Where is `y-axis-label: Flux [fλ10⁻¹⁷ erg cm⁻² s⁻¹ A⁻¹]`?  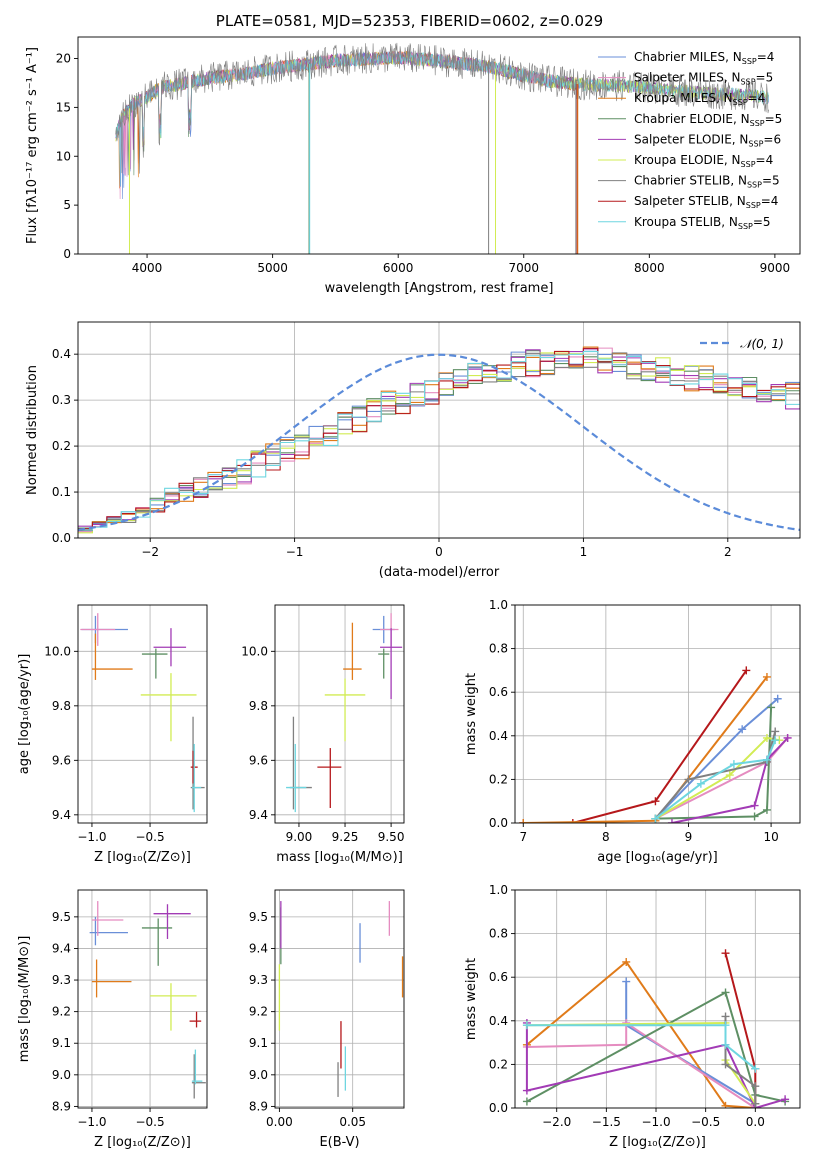
y-axis-label: Flux [fλ10⁻¹⁷ erg cm⁻² s⁻¹ A⁻¹] is located at coordinates (32, 145).